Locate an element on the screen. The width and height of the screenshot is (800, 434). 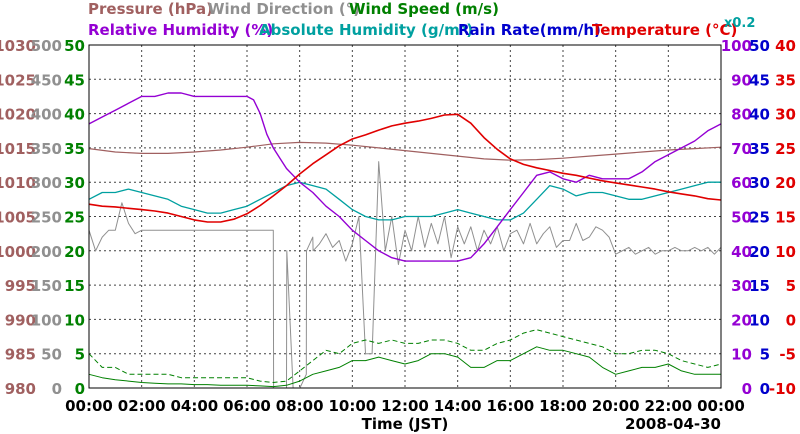
pressure-tick-label: 1010 is located at coordinates (18, 183).